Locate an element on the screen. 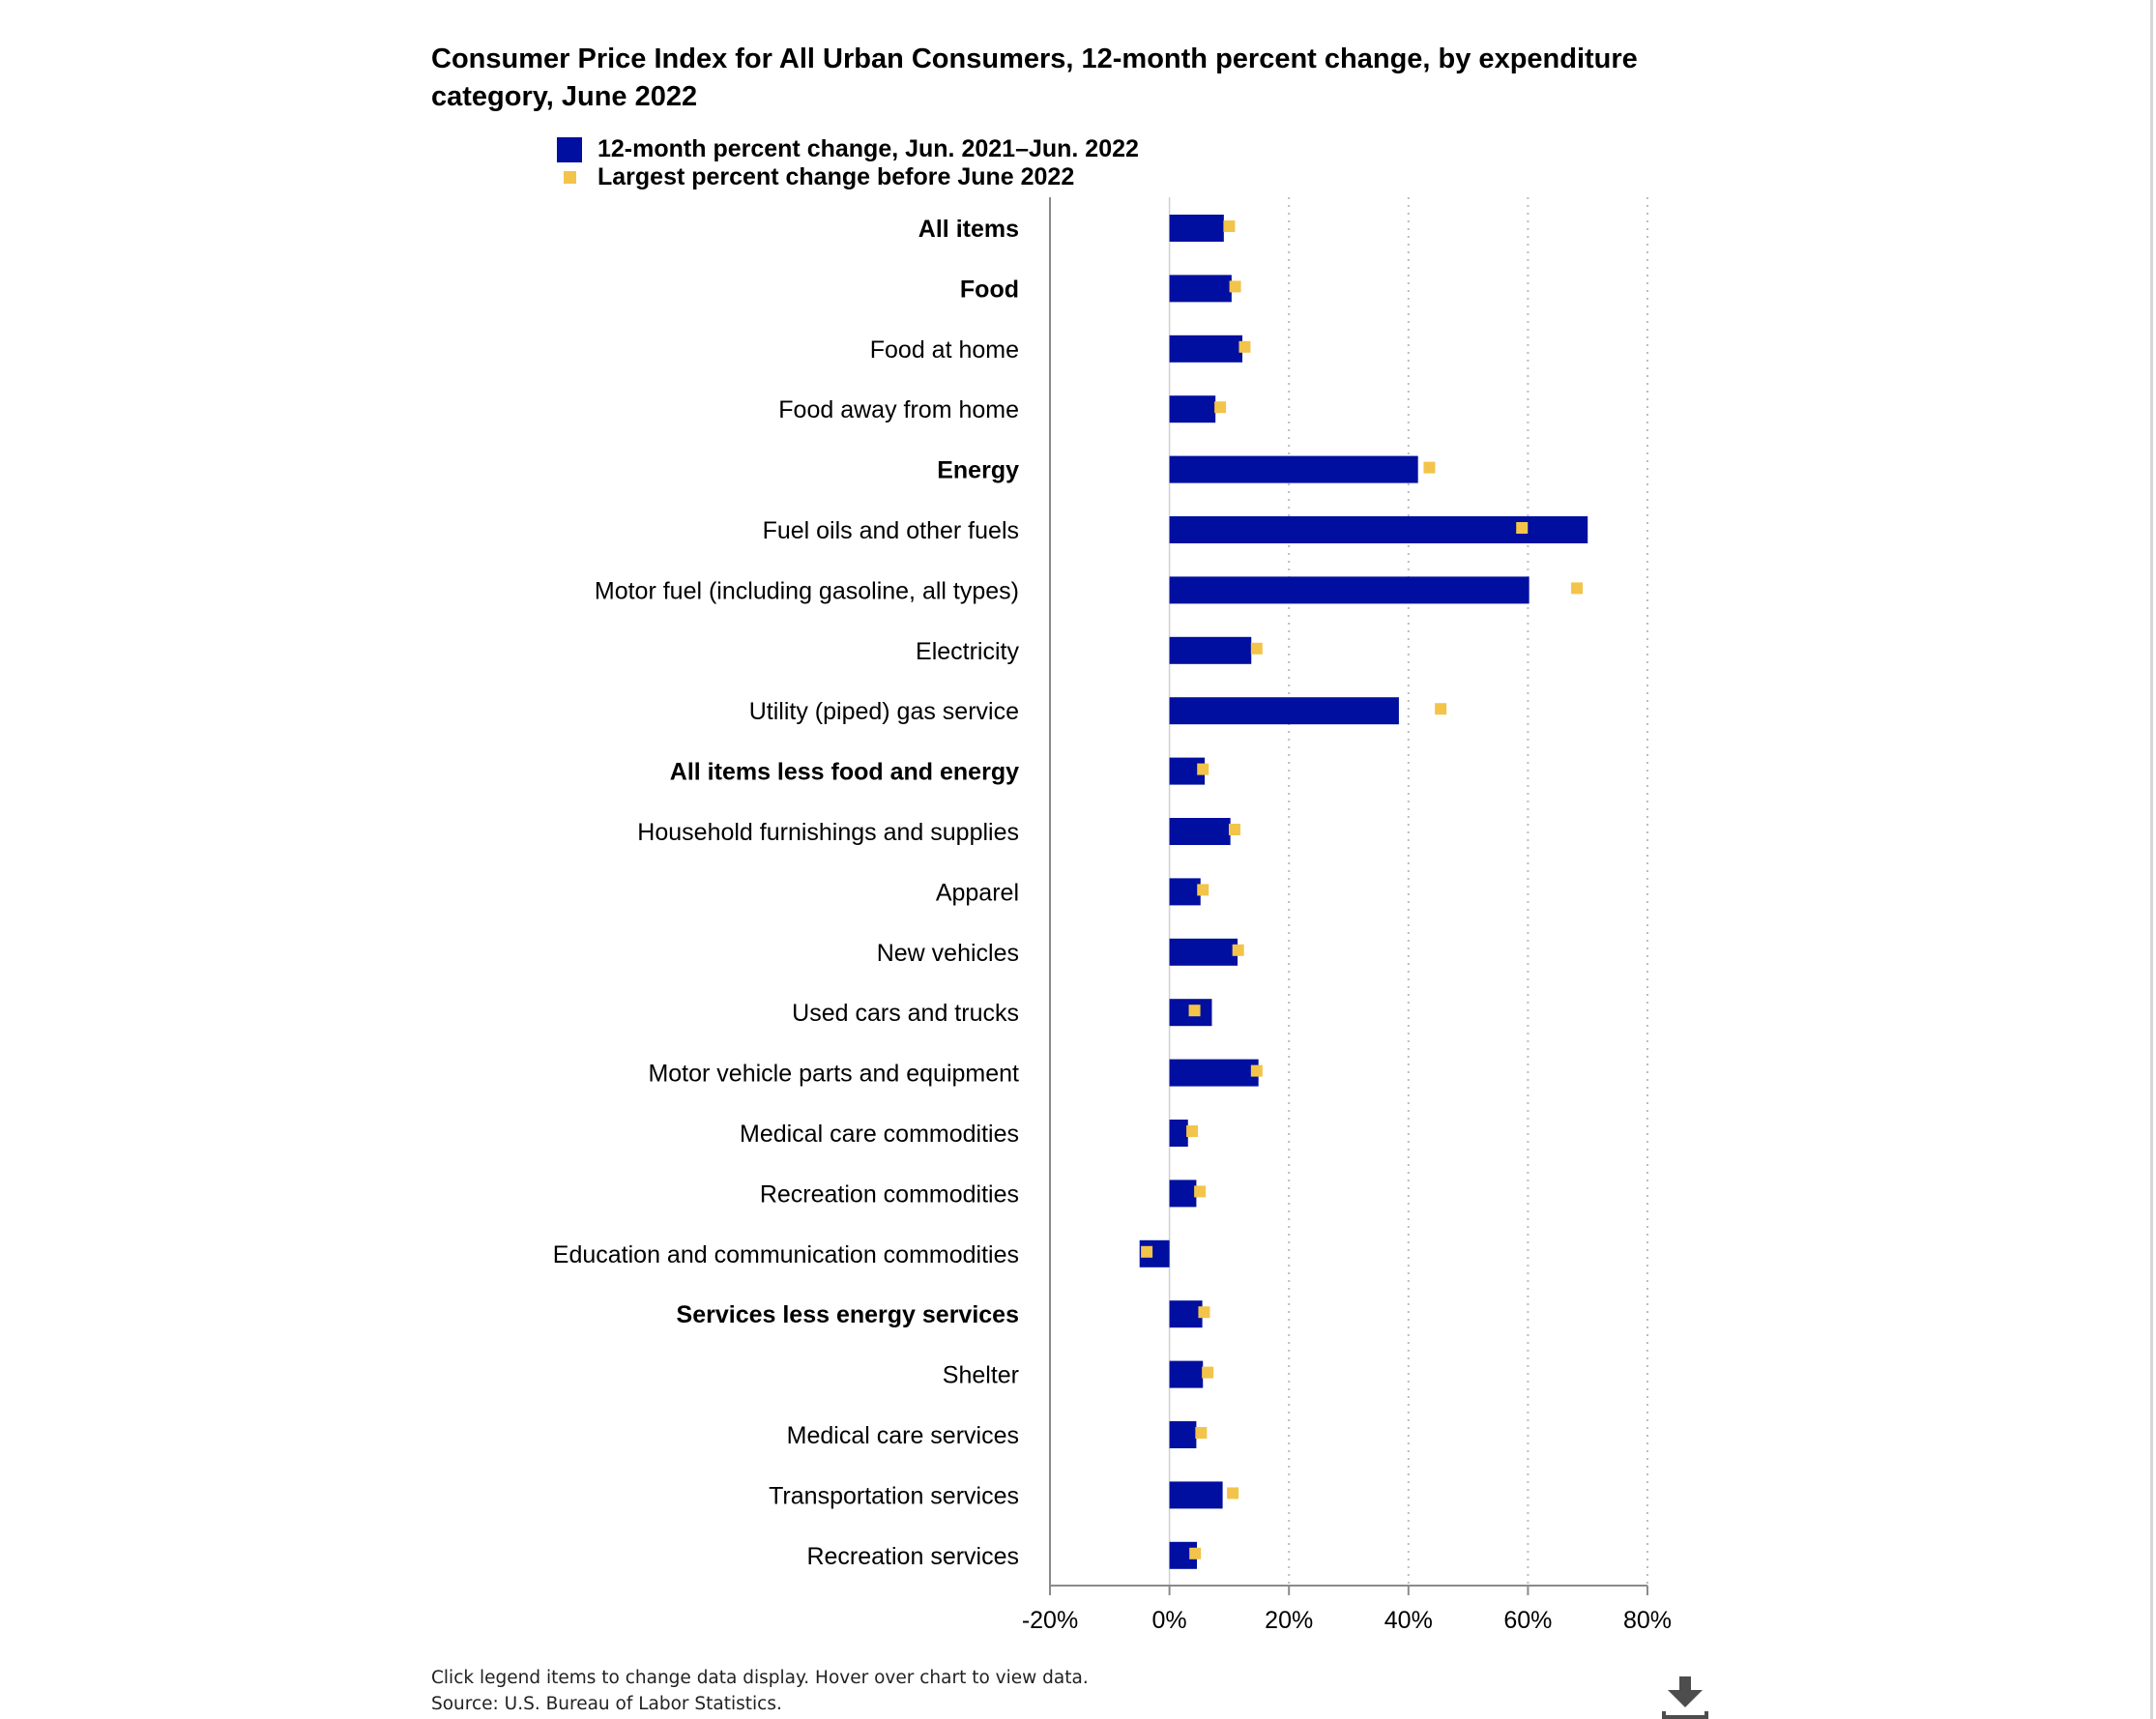 Image resolution: width=2156 pixels, height=1719 pixels. legend-swatch-square-box is located at coordinates (569, 177).